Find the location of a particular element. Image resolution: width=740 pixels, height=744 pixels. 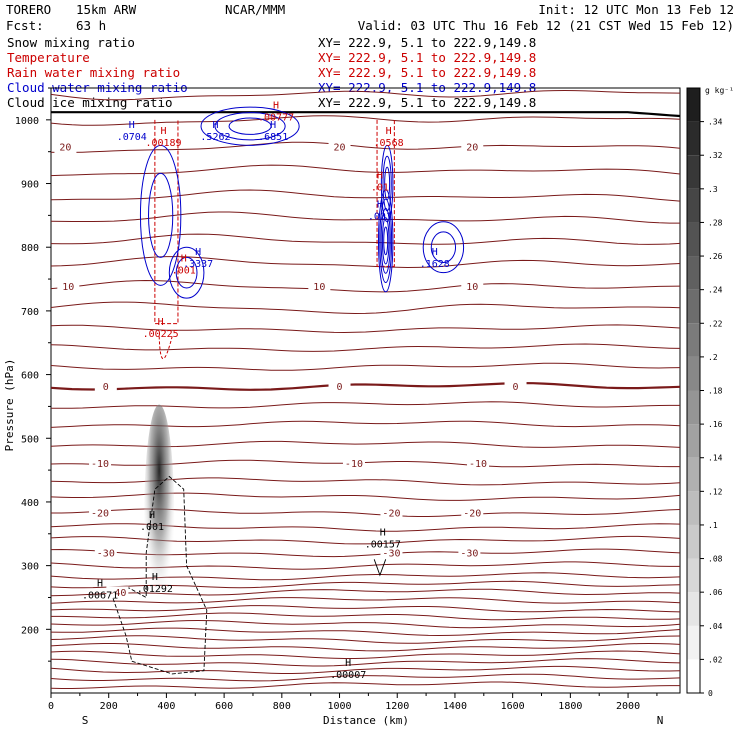

x-tick-label: 200 is located at coordinates (109, 706).